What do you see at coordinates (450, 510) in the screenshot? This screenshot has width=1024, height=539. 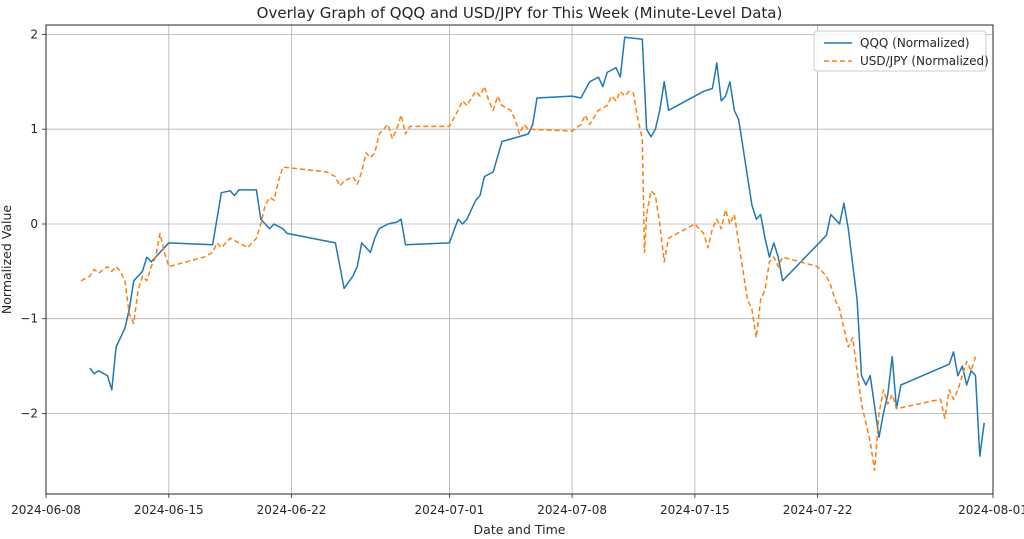 I see `x-tick-label: 2024-07-01` at bounding box center [450, 510].